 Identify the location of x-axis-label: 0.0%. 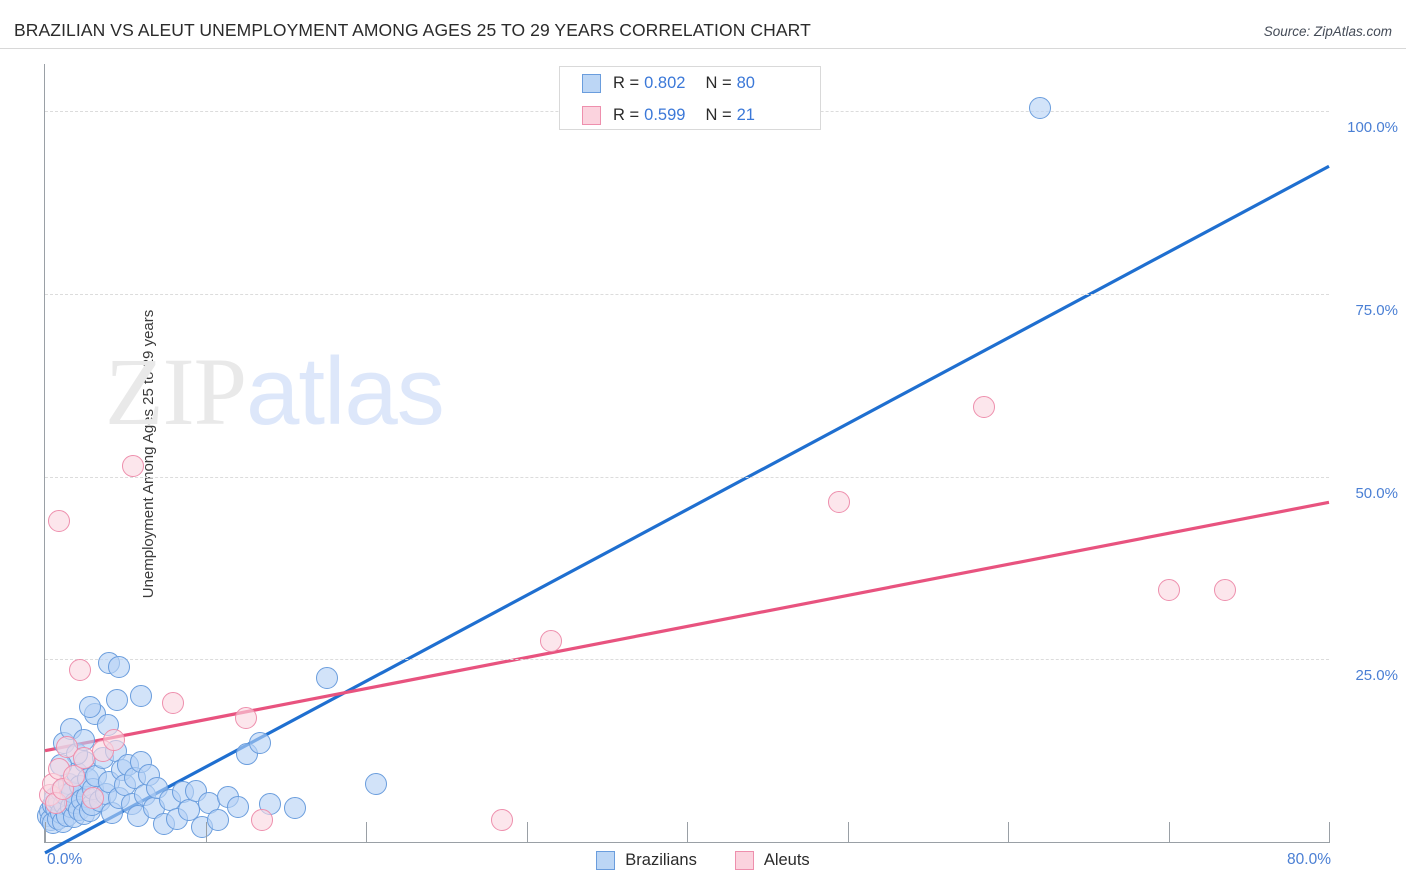
(65, 859).